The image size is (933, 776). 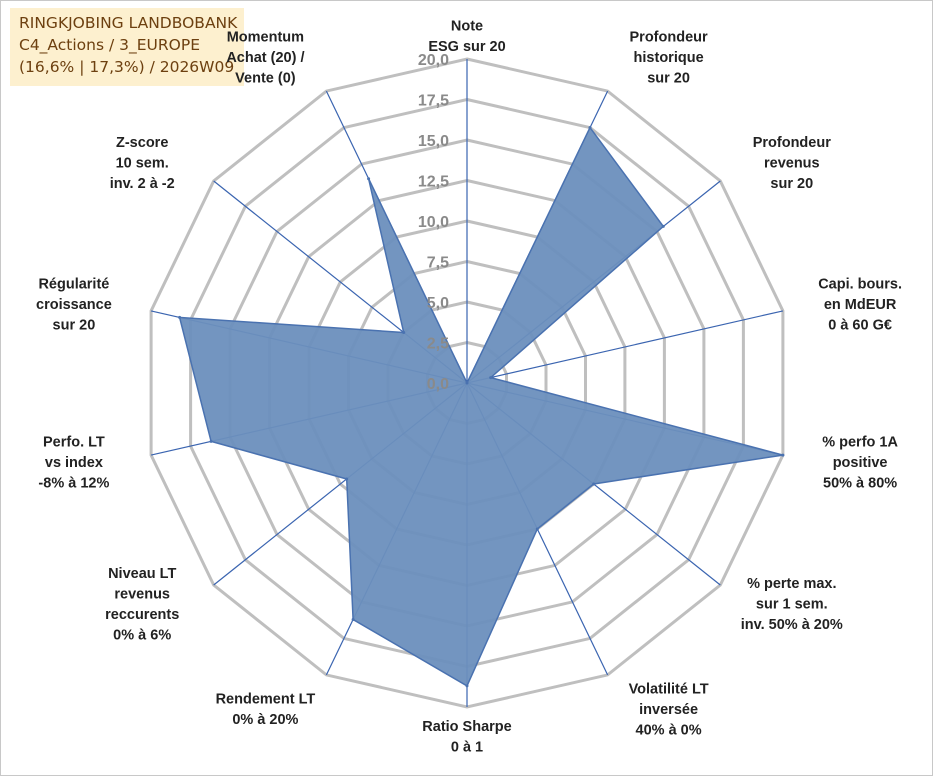 I want to click on axis-label-line: Perfo. LT, so click(x=74, y=442).